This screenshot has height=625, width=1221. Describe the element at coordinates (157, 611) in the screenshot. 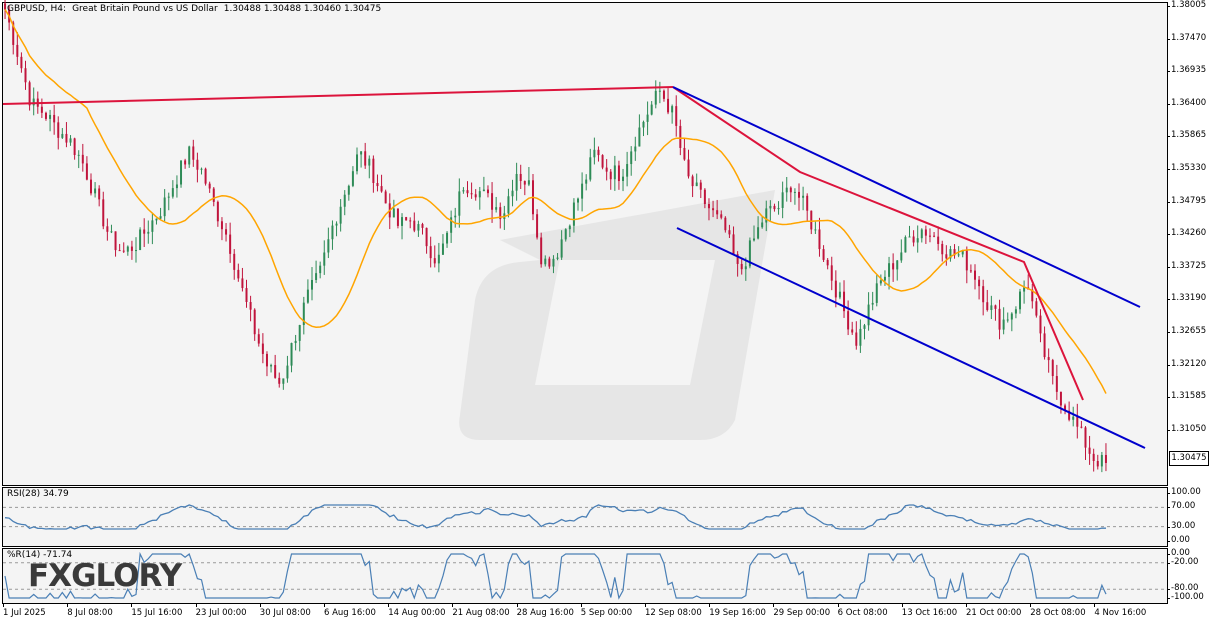

I see `time-tick-label: 15 Jul 16:00` at that location.